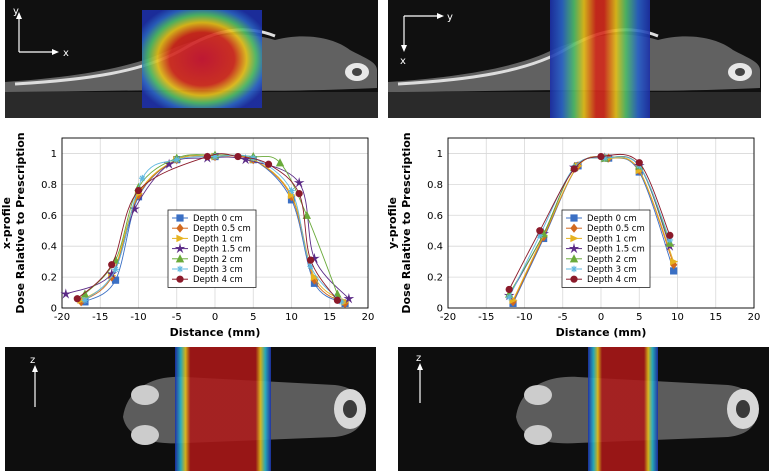 This screenshot has width=772, height=471. What do you see at coordinates (177, 317) in the screenshot?
I see `x-tick-label: -5` at bounding box center [177, 317].